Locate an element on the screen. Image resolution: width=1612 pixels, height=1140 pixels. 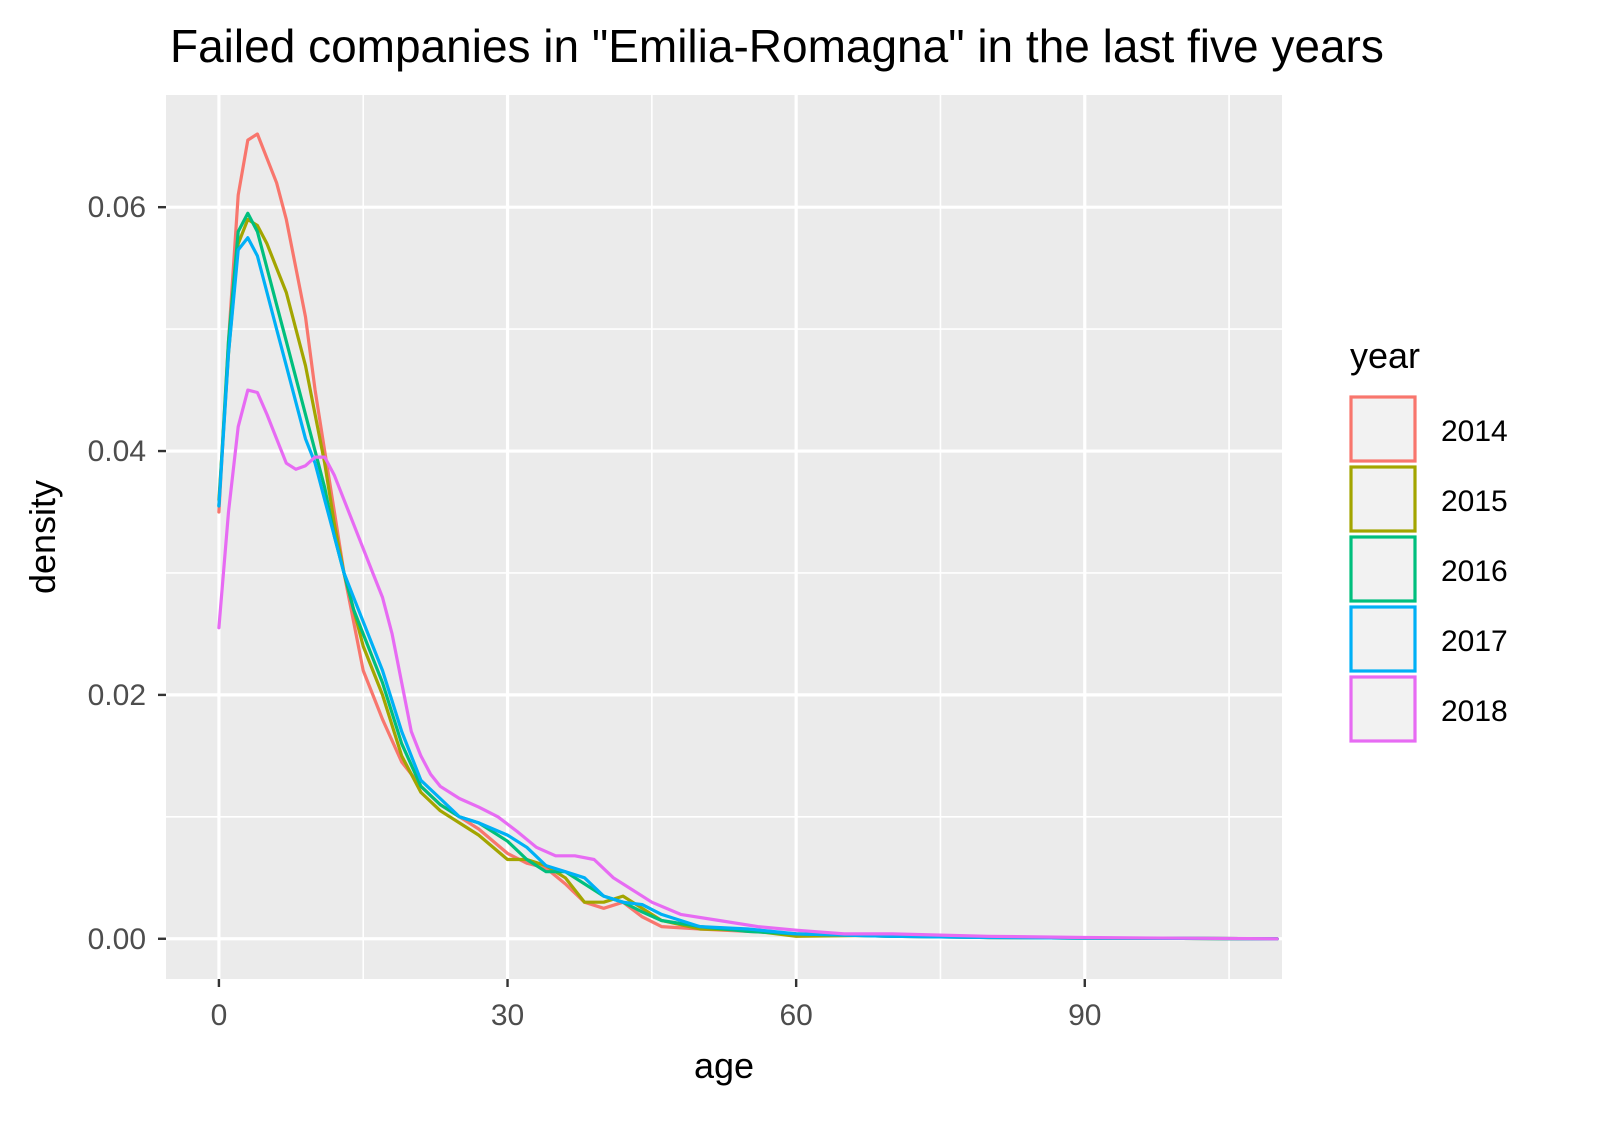
y-tick-label: 0.04 is located at coordinates (117, 451).